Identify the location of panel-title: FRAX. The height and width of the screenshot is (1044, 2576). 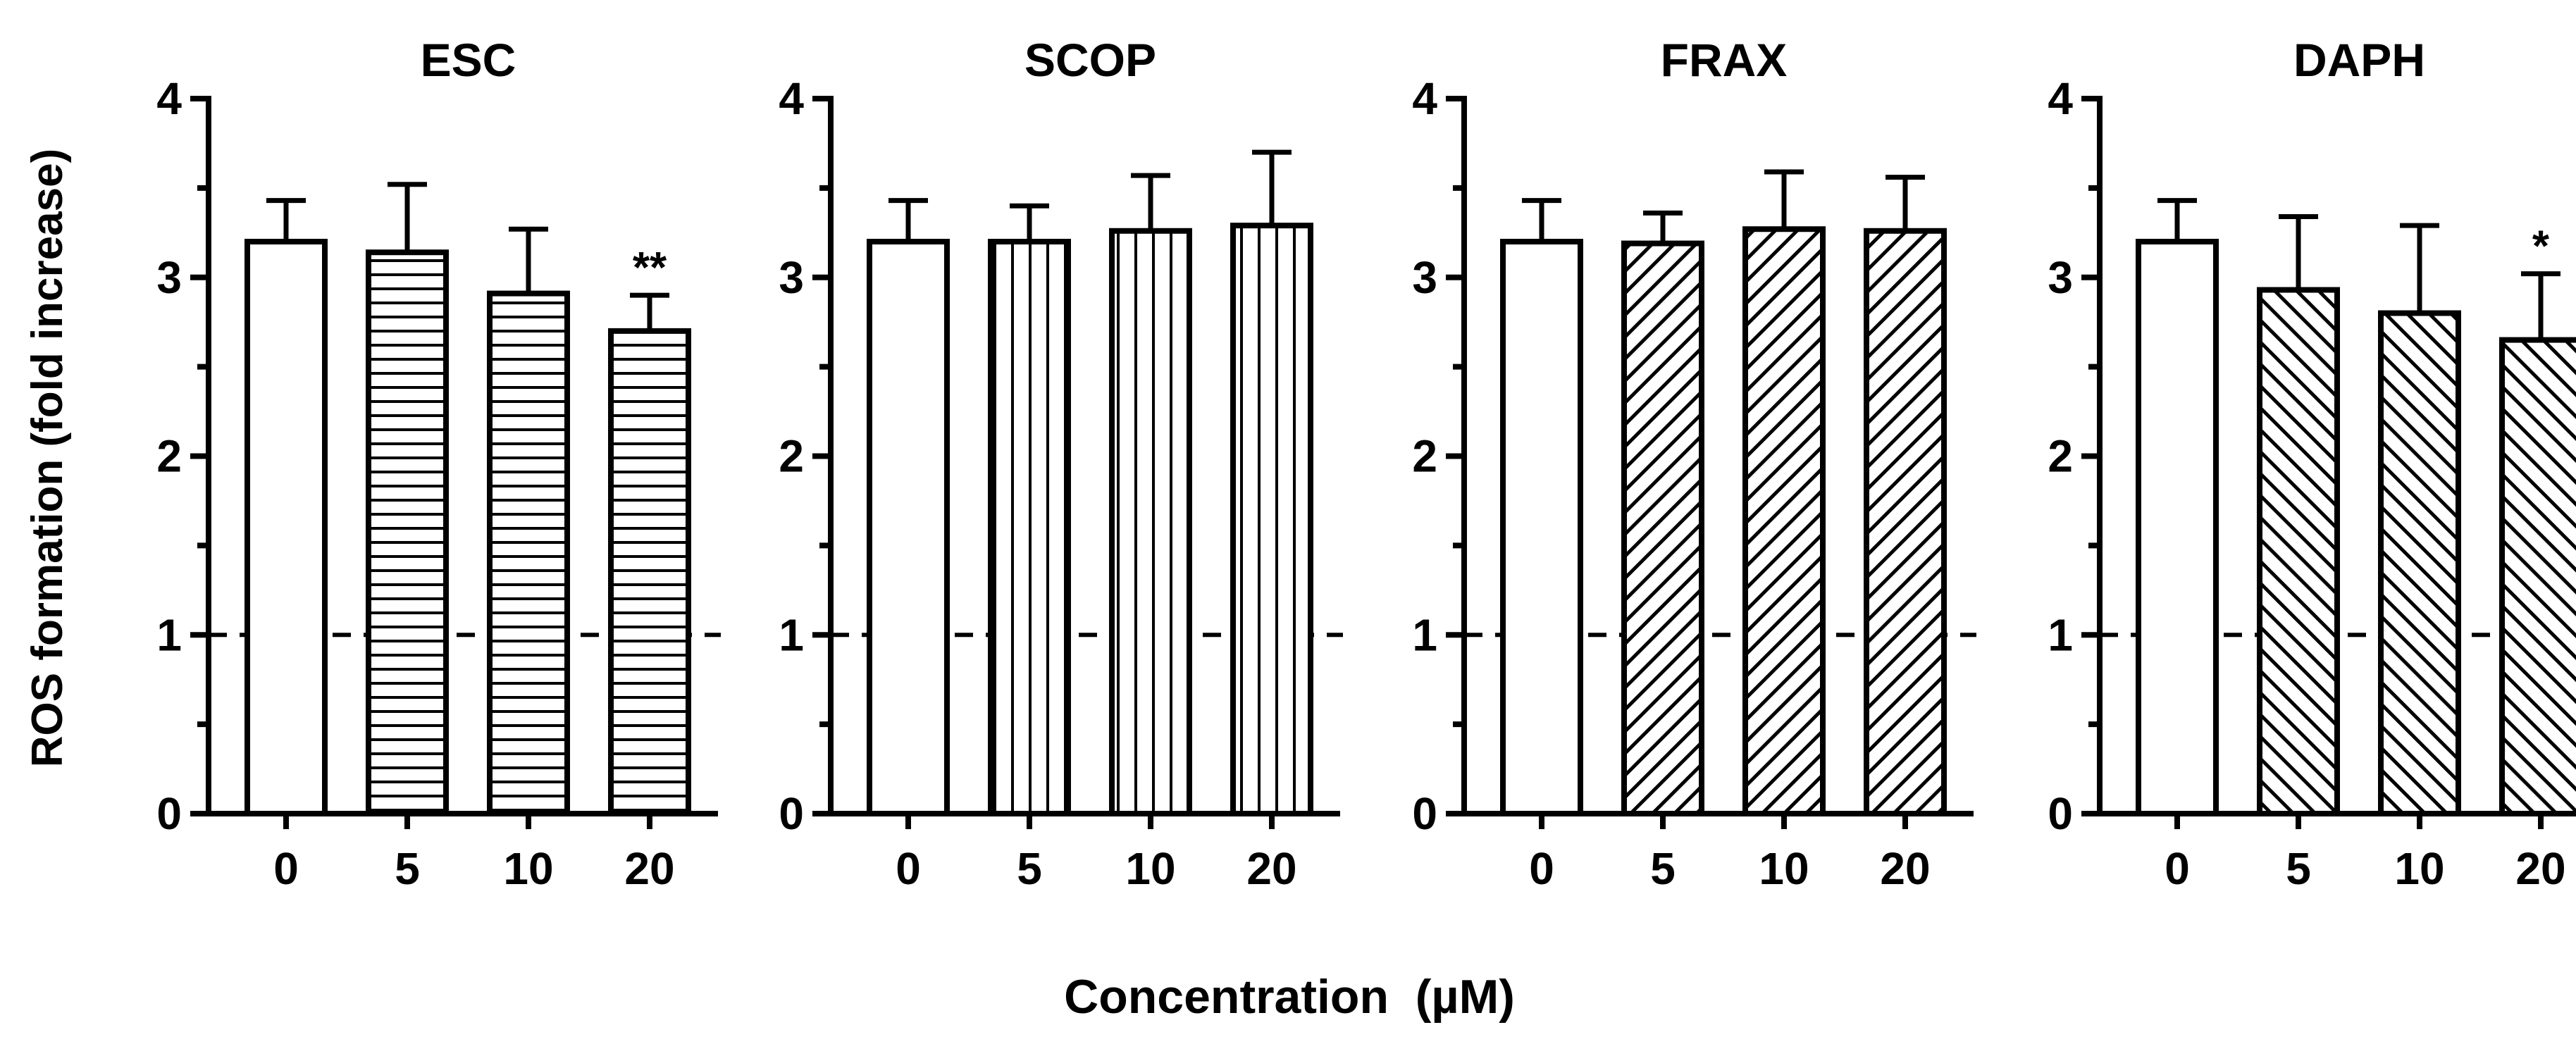
(1724, 60).